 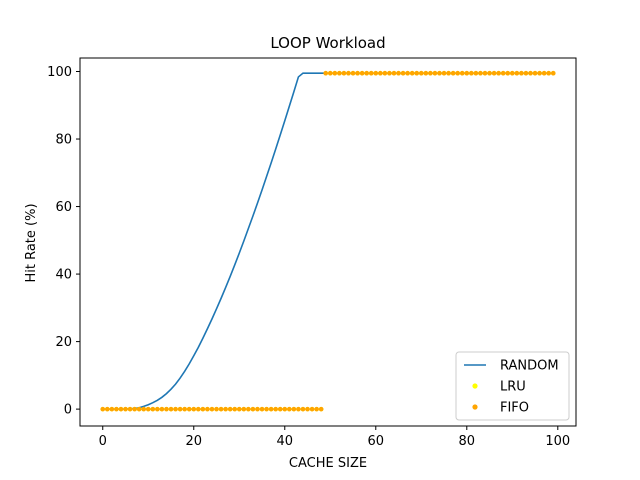 What do you see at coordinates (514, 408) in the screenshot?
I see `legend-label-fifo: FIFO` at bounding box center [514, 408].